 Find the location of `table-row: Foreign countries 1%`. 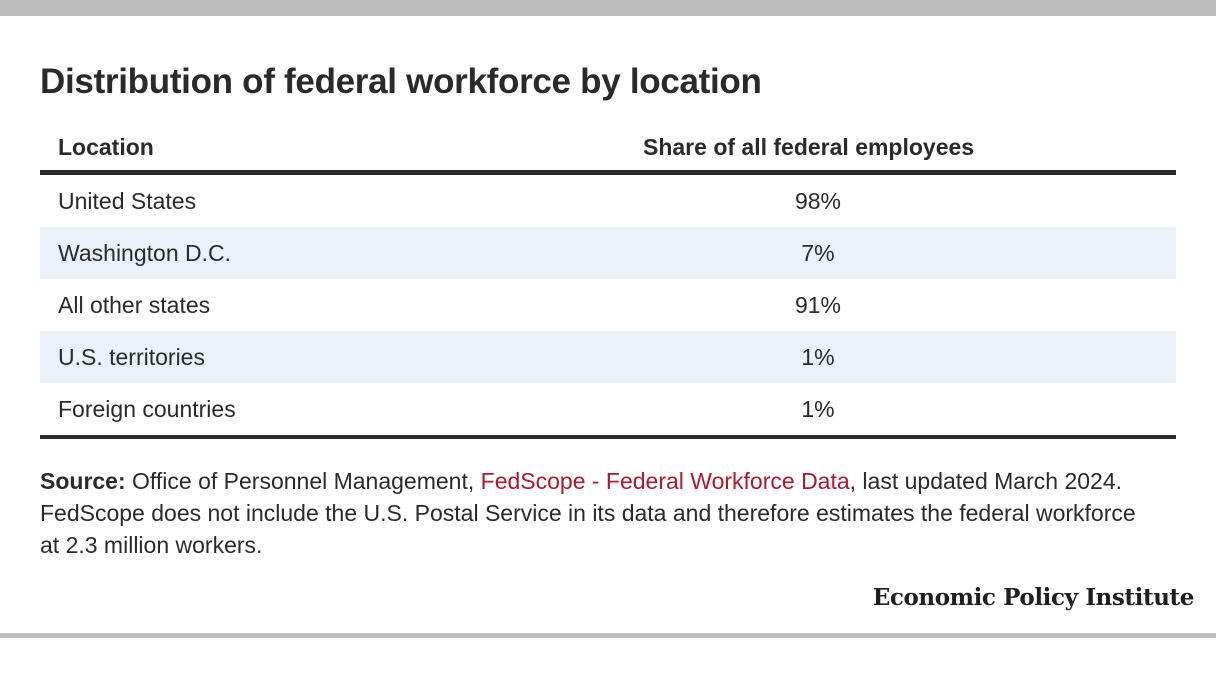

table-row: Foreign countries 1% is located at coordinates (608, 409).